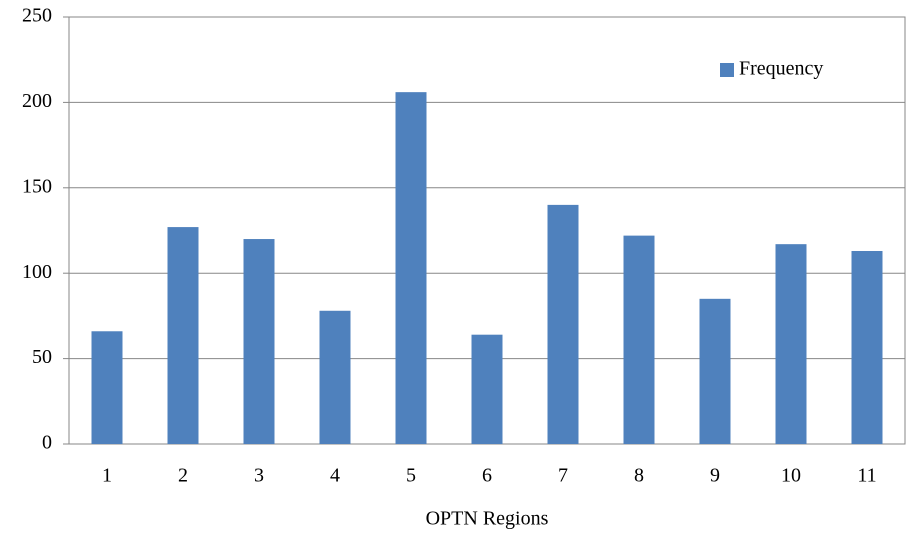  I want to click on x-tick-label: 10, so click(791, 476).